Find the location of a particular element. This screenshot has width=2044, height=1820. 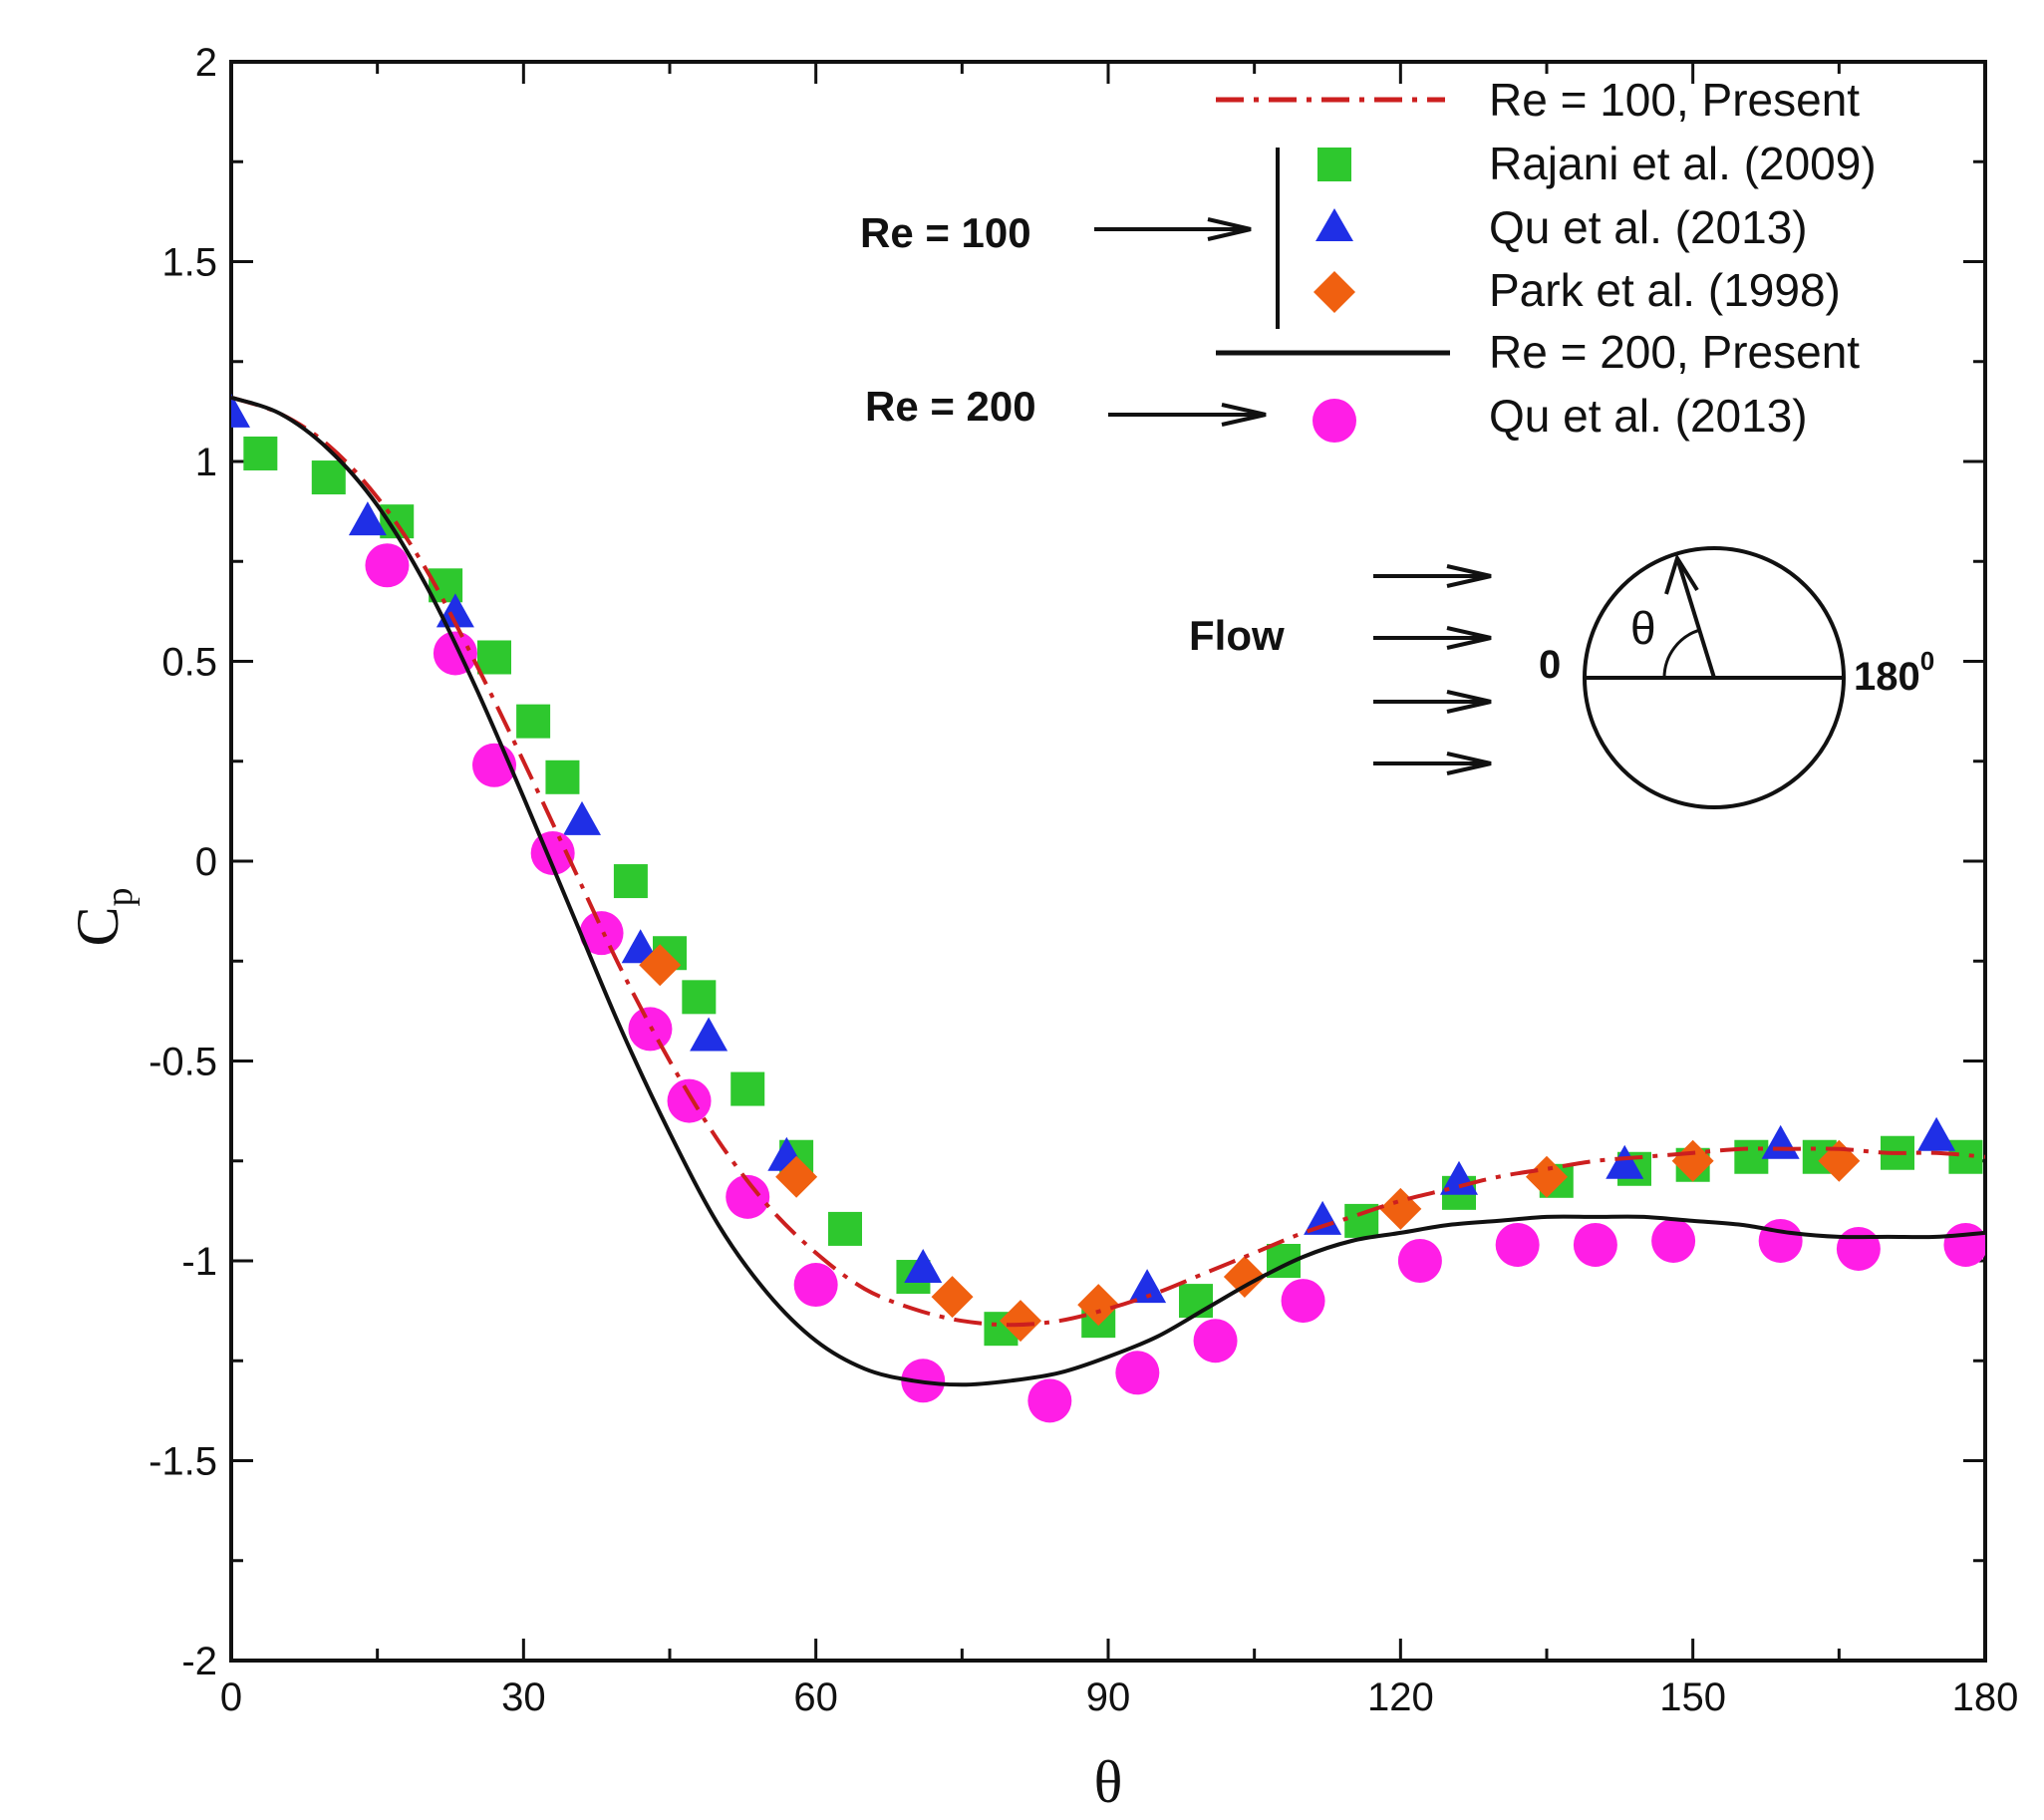

x-axis-label: θ is located at coordinates (1108, 1782).